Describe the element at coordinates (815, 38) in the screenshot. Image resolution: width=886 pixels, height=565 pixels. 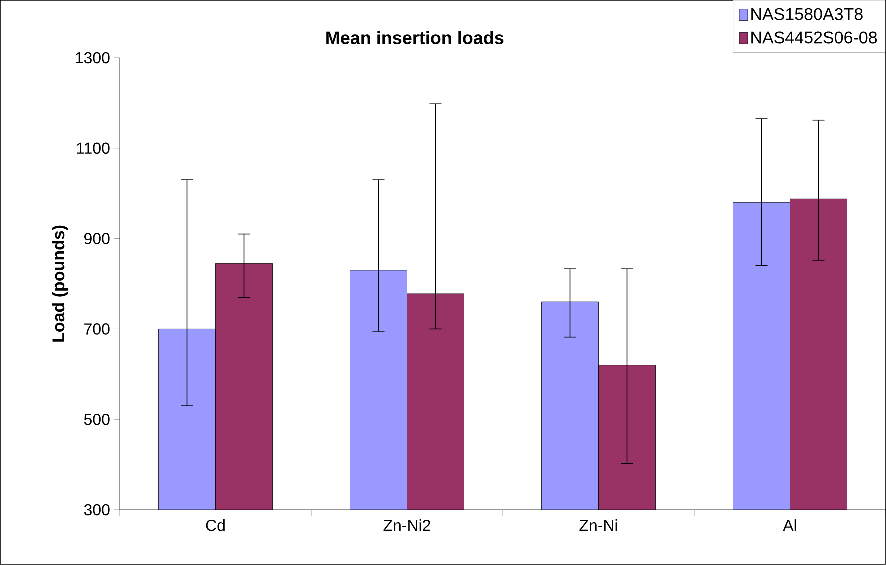
I see `legend-label: NAS4452S06-08` at that location.